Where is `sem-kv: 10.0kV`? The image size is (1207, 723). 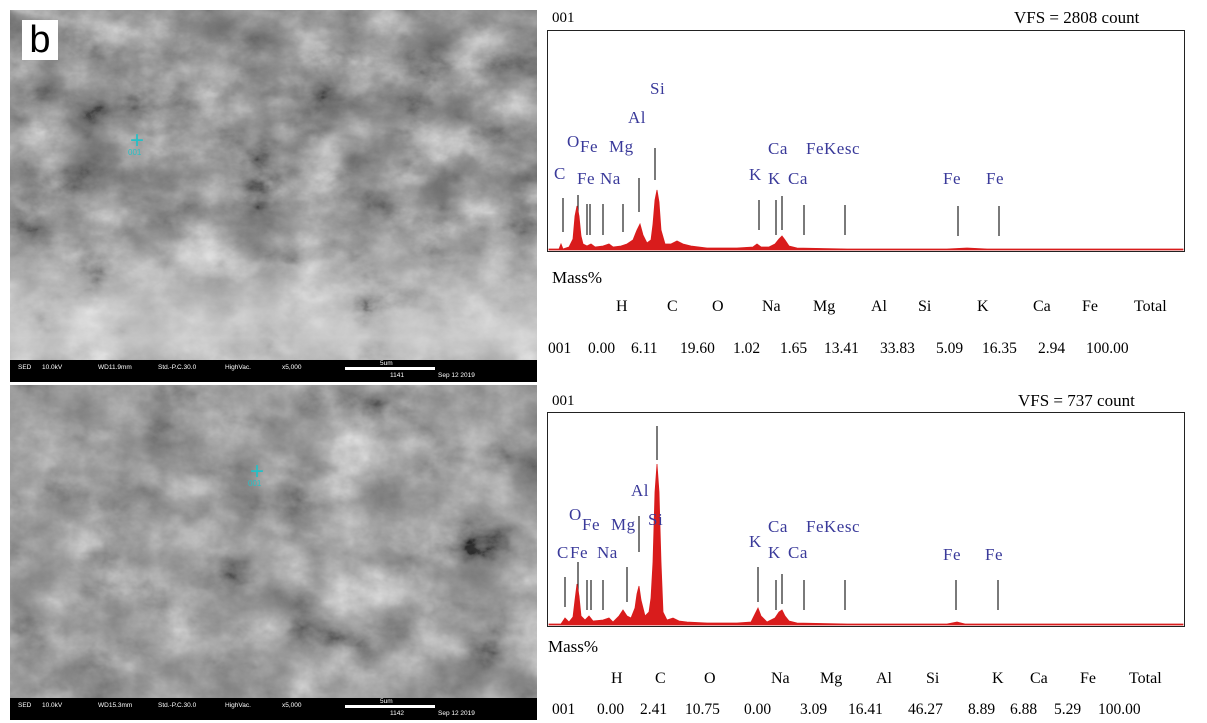
sem-kv: 10.0kV is located at coordinates (52, 367).